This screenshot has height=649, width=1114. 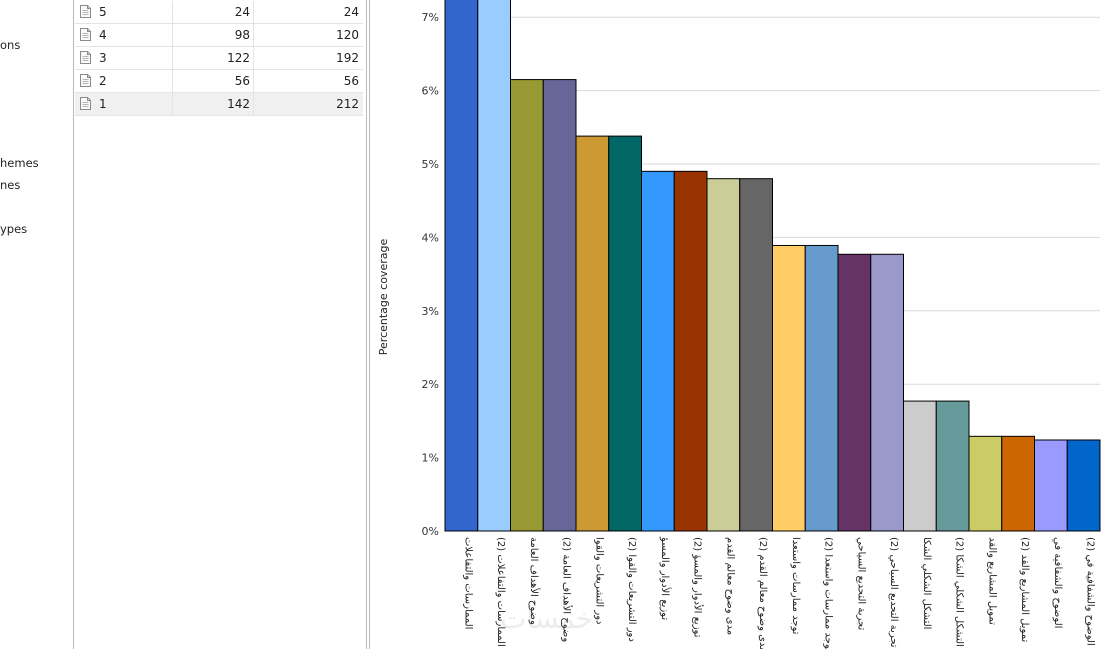 I want to click on x-tick-label: دور التشريعات والقوا, so click(x=598, y=580).